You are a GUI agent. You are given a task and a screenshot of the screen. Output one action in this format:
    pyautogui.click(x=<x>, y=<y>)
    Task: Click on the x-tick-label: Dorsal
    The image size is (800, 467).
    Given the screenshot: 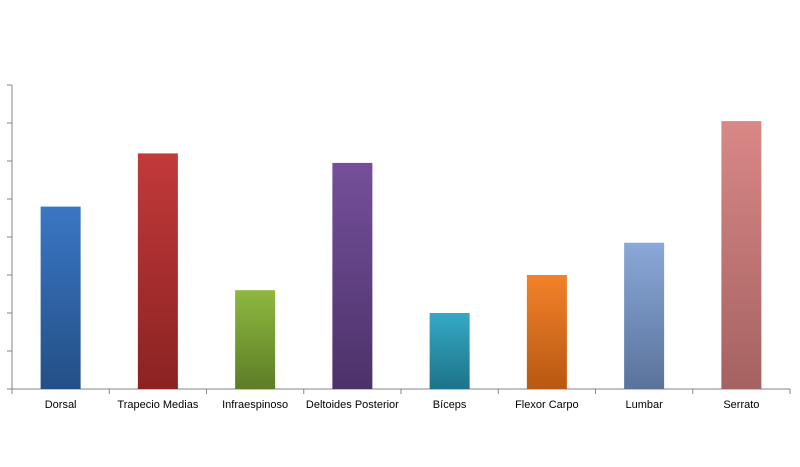 What is the action you would take?
    pyautogui.click(x=61, y=405)
    